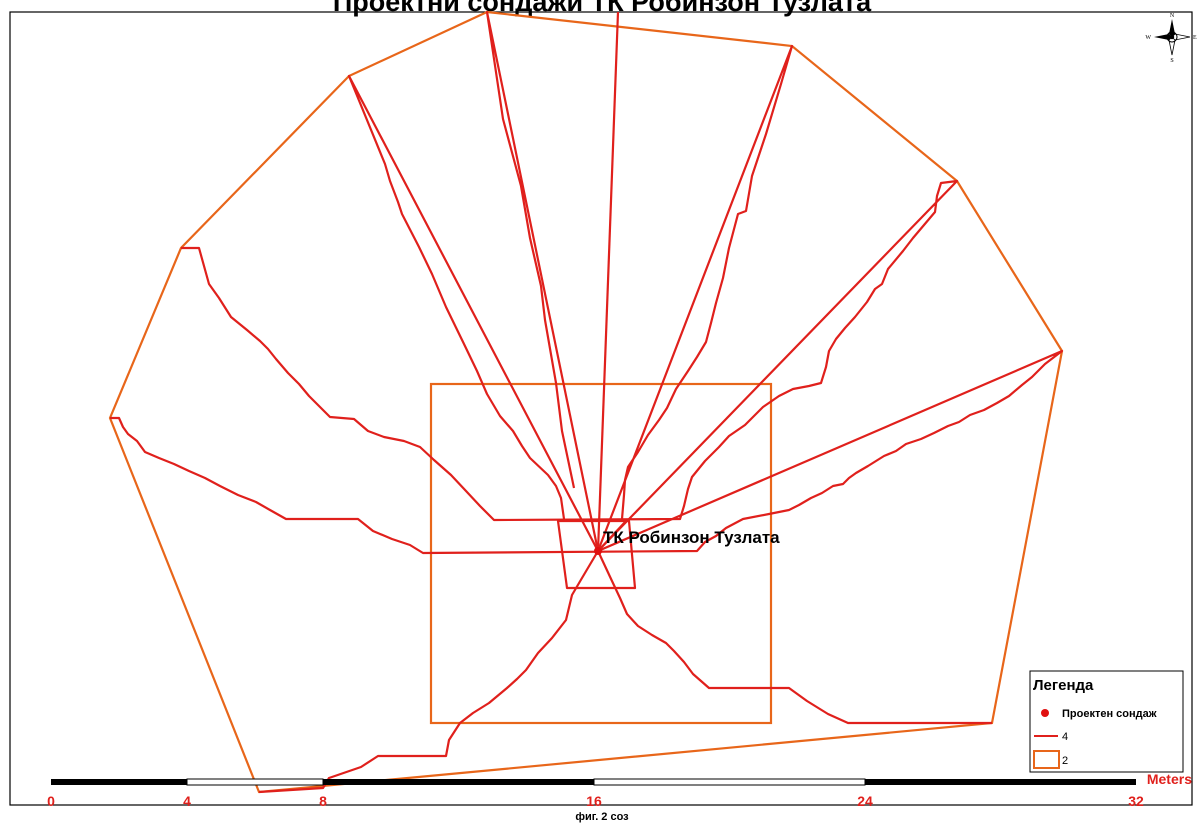  I want to click on site-label: ТК Робинзон Тузлата, so click(691, 537).